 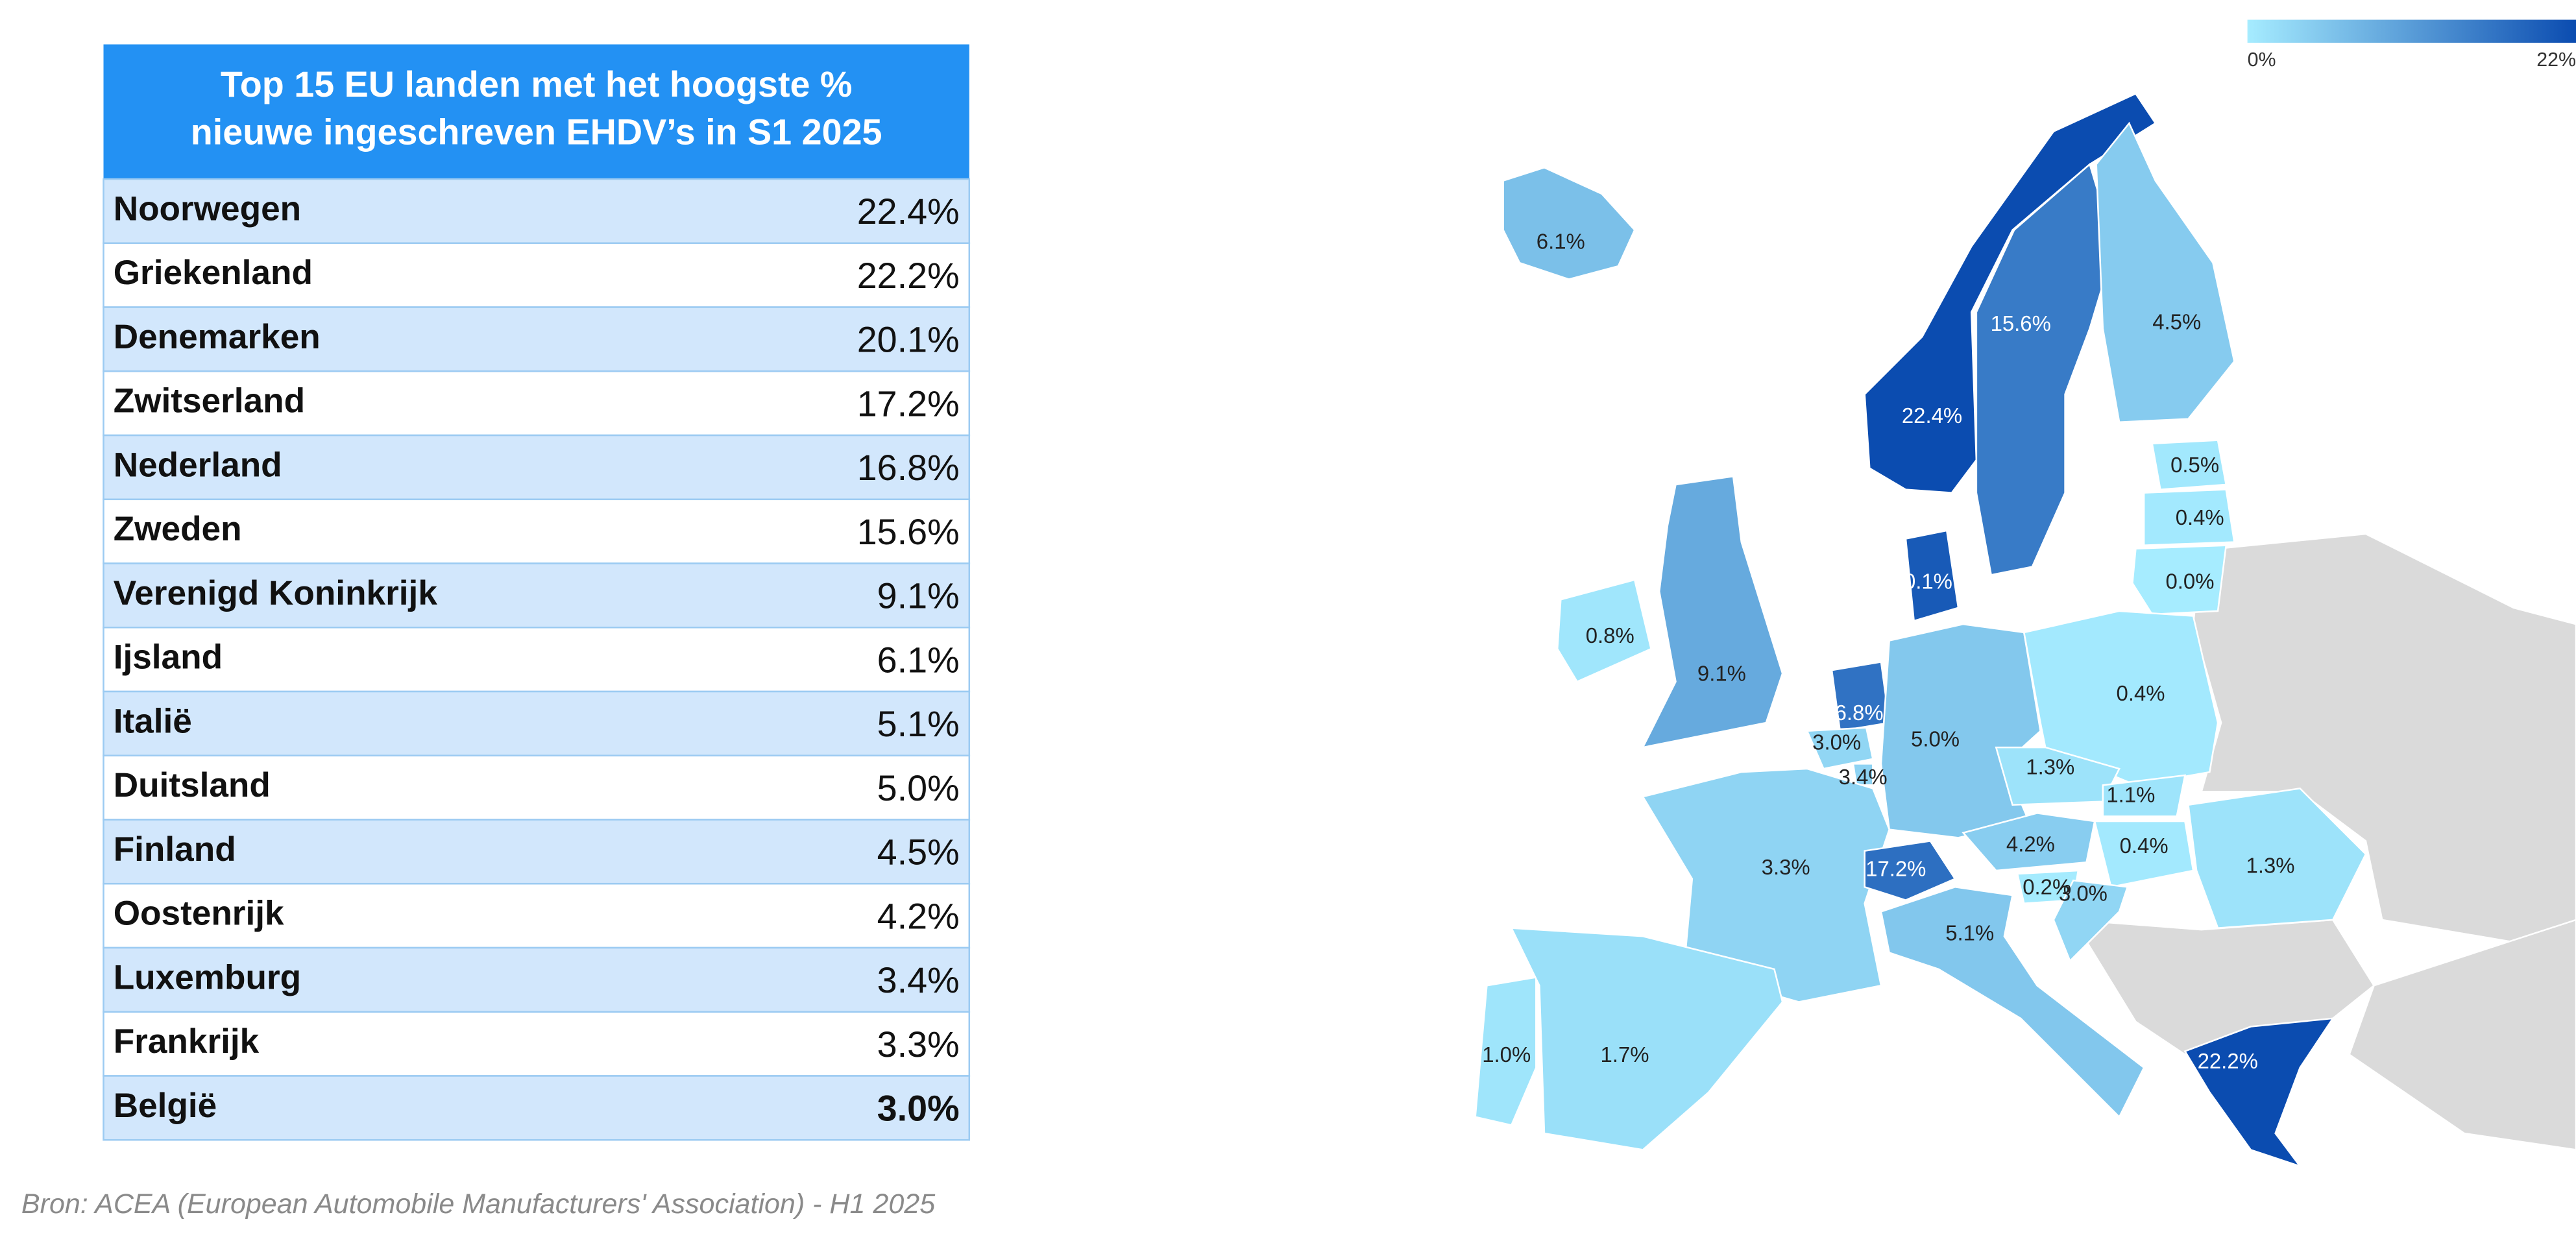 What do you see at coordinates (178, 529) in the screenshot?
I see `country-name: Zweden` at bounding box center [178, 529].